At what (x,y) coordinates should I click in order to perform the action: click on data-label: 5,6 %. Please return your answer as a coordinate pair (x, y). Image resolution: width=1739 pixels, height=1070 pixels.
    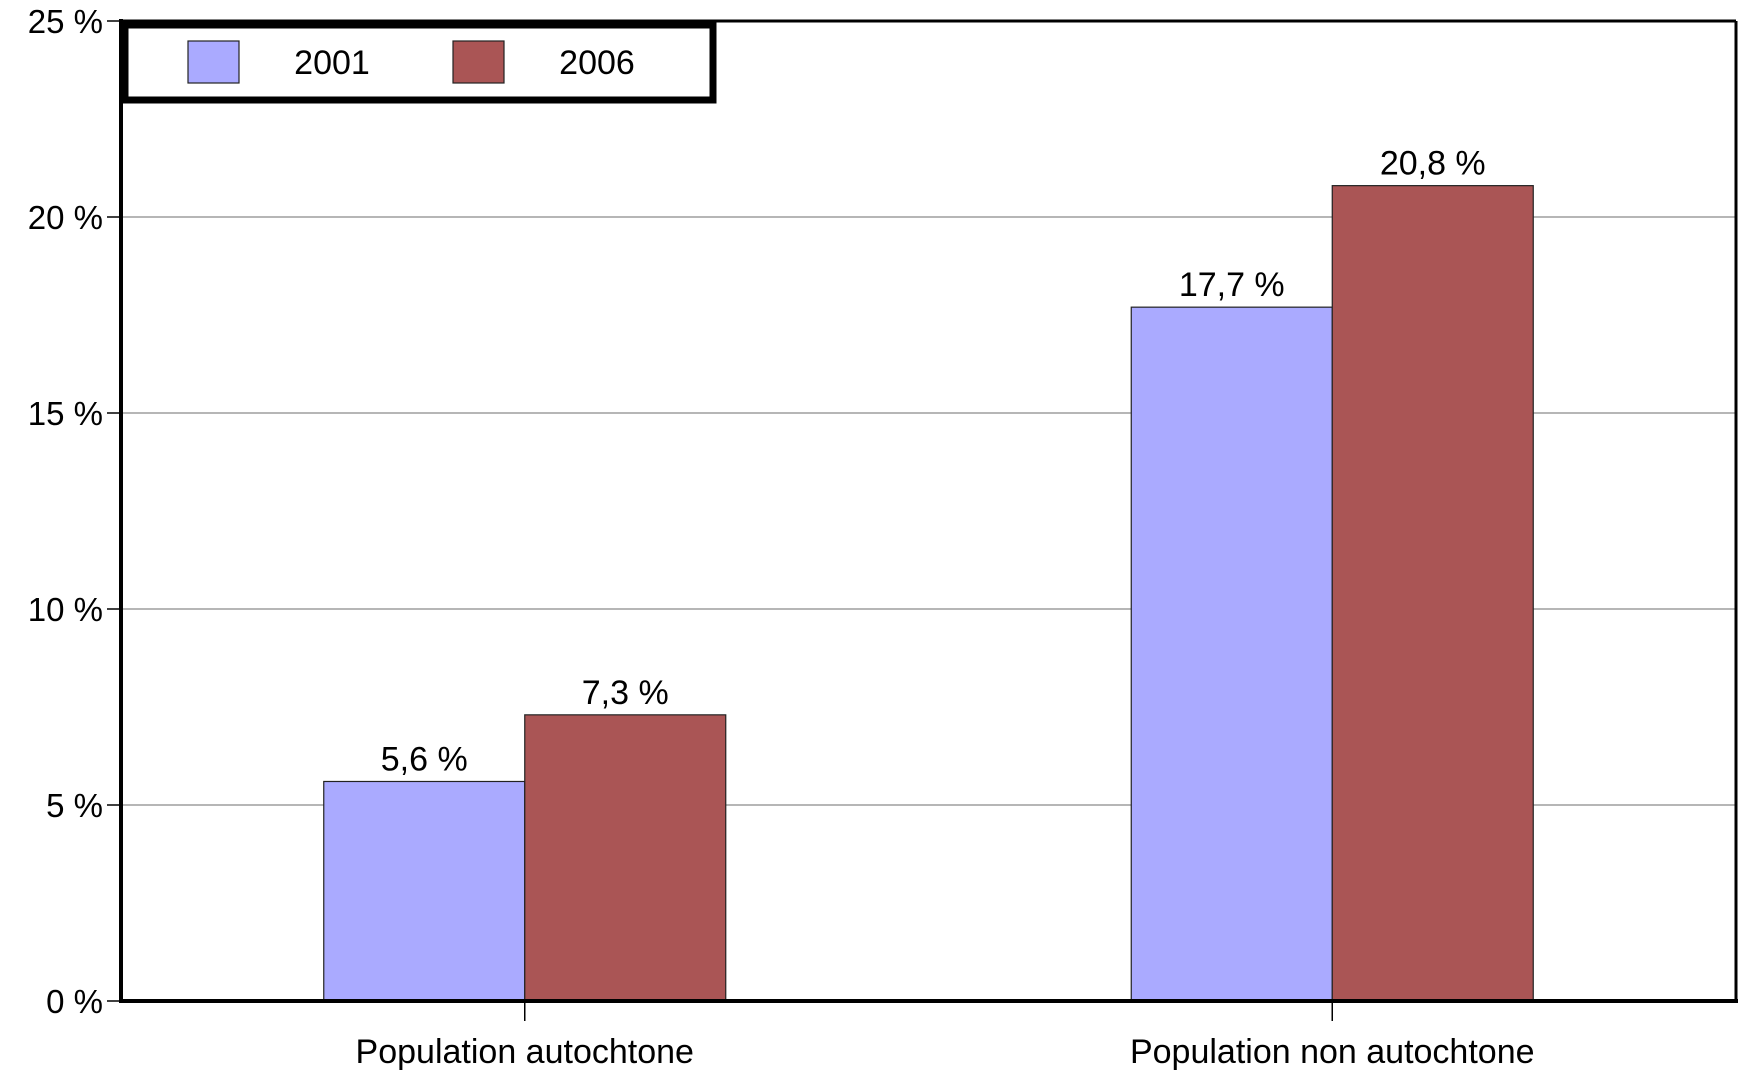
    Looking at the image, I should click on (424, 759).